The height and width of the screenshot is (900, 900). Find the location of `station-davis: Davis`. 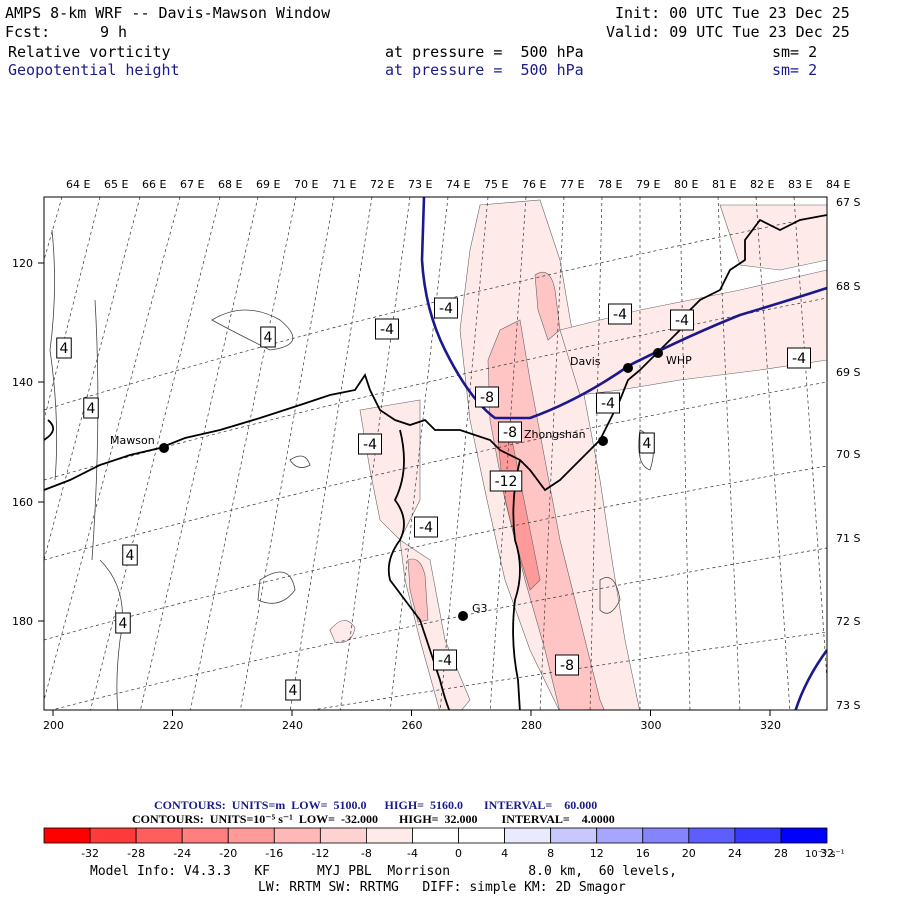

station-davis: Davis is located at coordinates (601, 364).